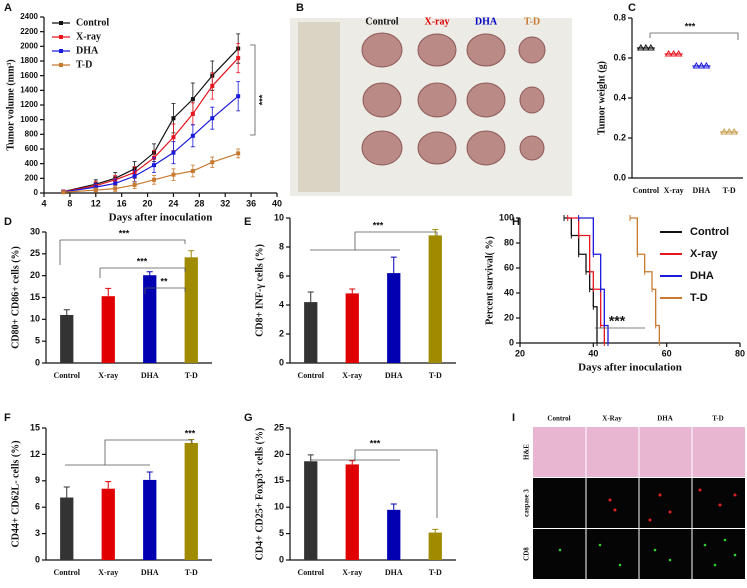 This screenshot has width=747, height=588. I want to click on x-tick-label: 4, so click(43, 203).